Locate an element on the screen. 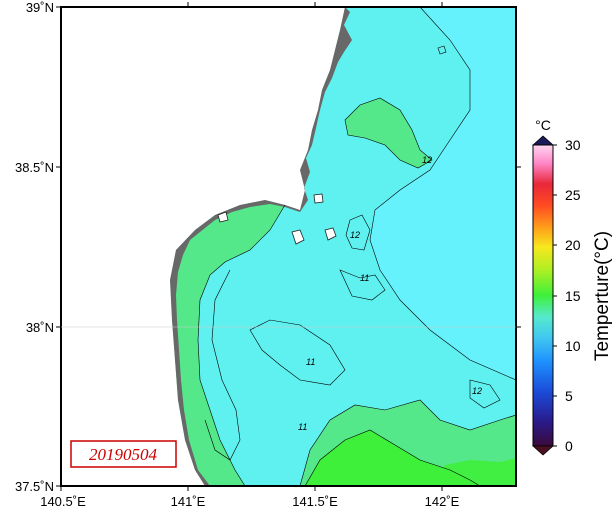 This screenshot has width=614, height=512. colorbar-min-arrow is located at coordinates (543, 450).